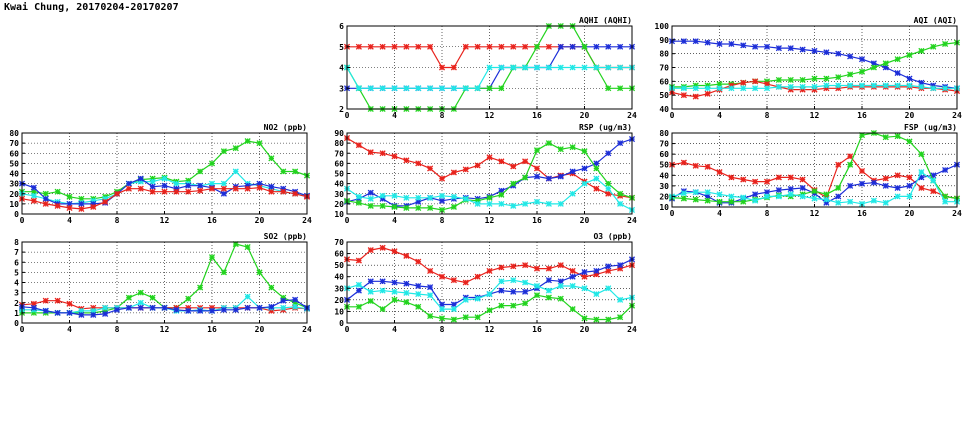 The height and width of the screenshot is (447, 975). Describe the element at coordinates (815, 213) in the screenshot. I see `x-tick-label: 12` at that location.